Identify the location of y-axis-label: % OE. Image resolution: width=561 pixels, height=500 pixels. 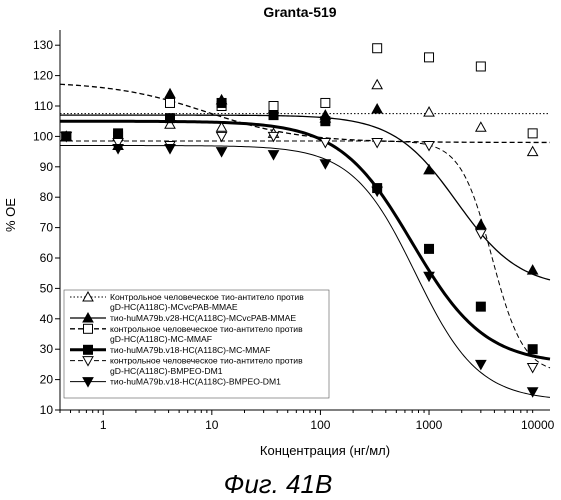
(10, 215).